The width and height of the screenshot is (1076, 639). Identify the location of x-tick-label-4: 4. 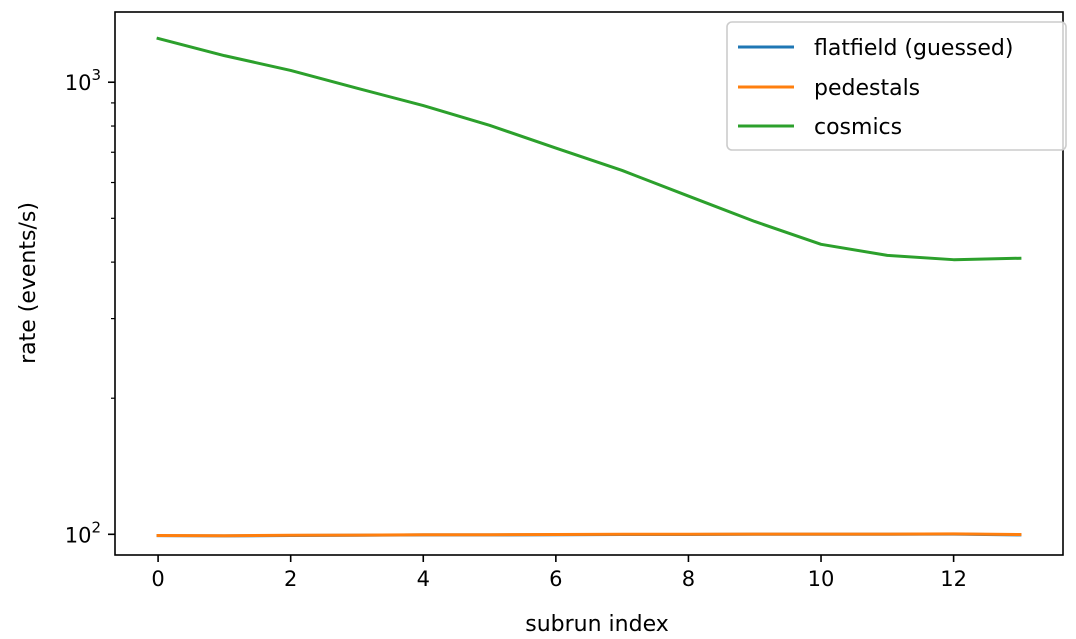
(423, 579).